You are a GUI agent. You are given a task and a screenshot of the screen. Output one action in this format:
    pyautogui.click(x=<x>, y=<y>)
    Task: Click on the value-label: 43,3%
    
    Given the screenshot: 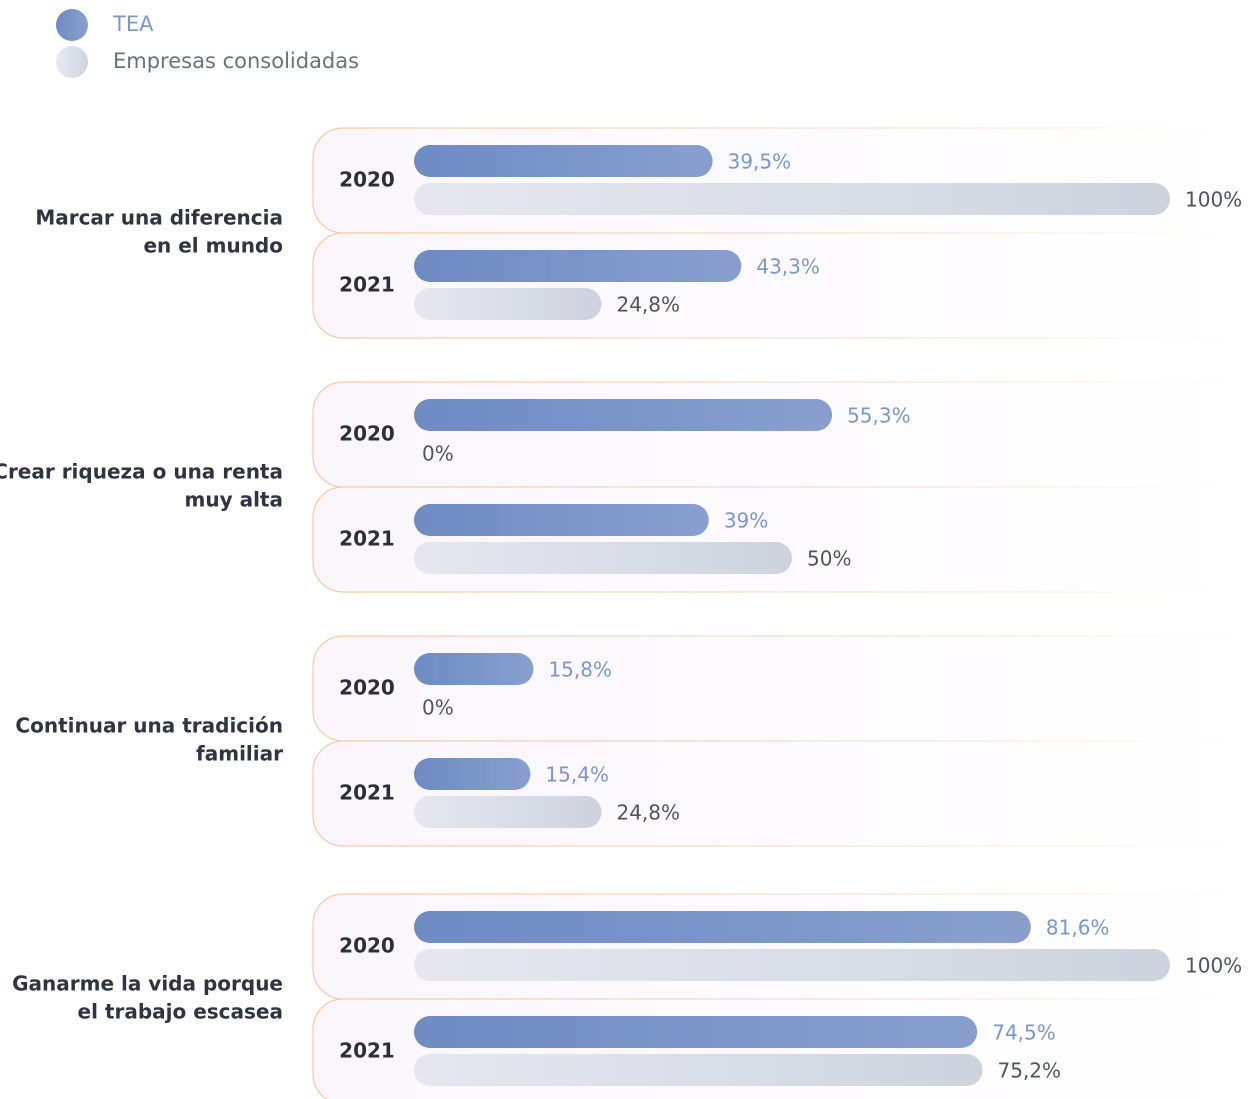 What is the action you would take?
    pyautogui.click(x=788, y=267)
    